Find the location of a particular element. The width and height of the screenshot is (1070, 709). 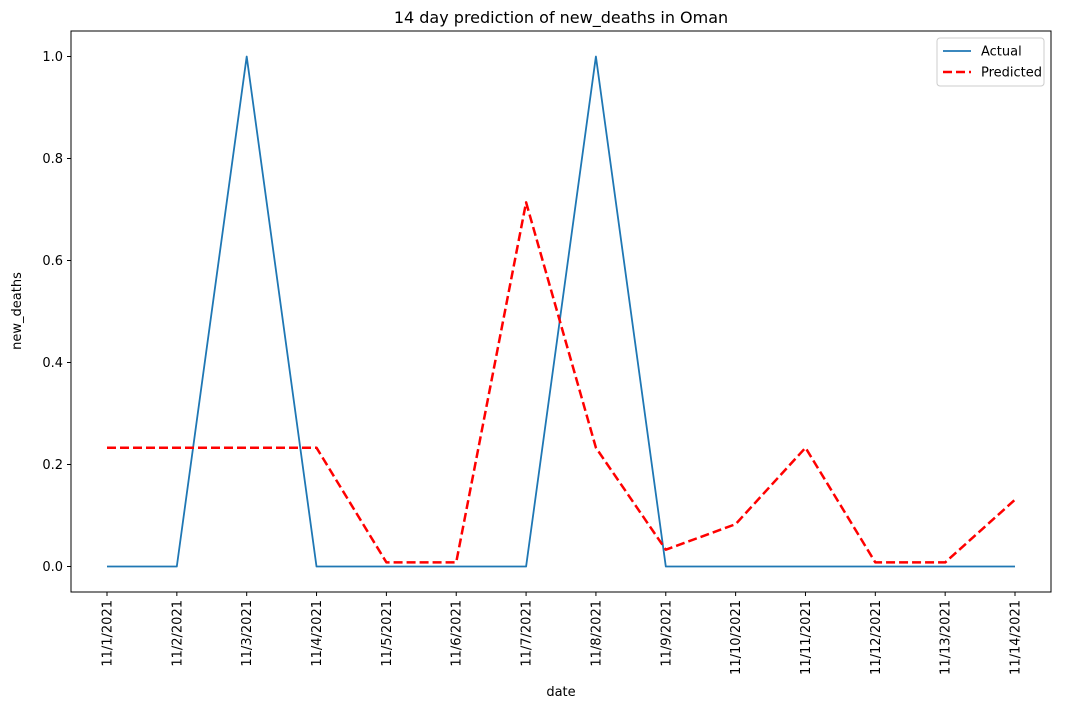

chart-title: 14 day prediction of new_deaths in Oman is located at coordinates (561, 18).